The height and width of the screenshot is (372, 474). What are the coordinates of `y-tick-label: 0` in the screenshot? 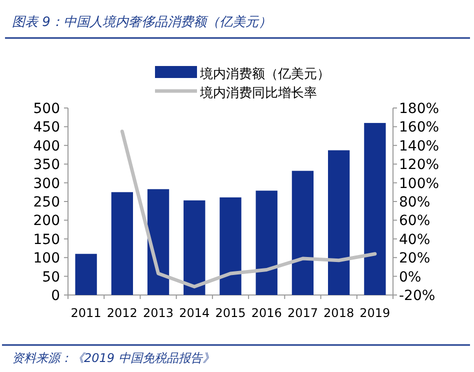 It's located at (55, 296).